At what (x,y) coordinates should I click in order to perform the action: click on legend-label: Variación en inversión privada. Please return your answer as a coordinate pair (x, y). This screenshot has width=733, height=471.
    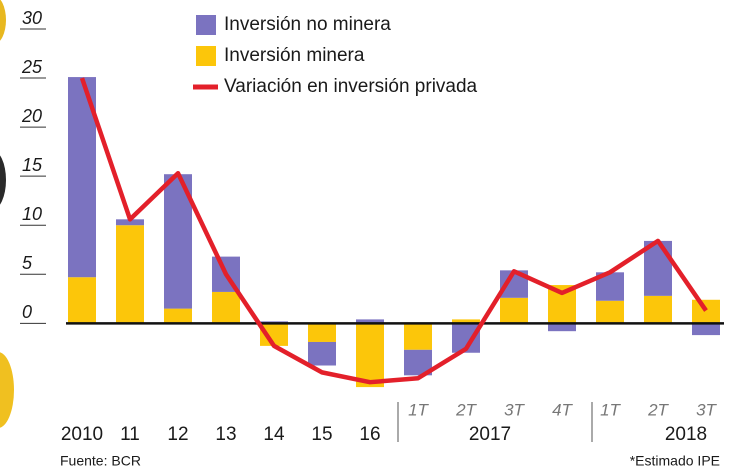
    Looking at the image, I should click on (351, 86).